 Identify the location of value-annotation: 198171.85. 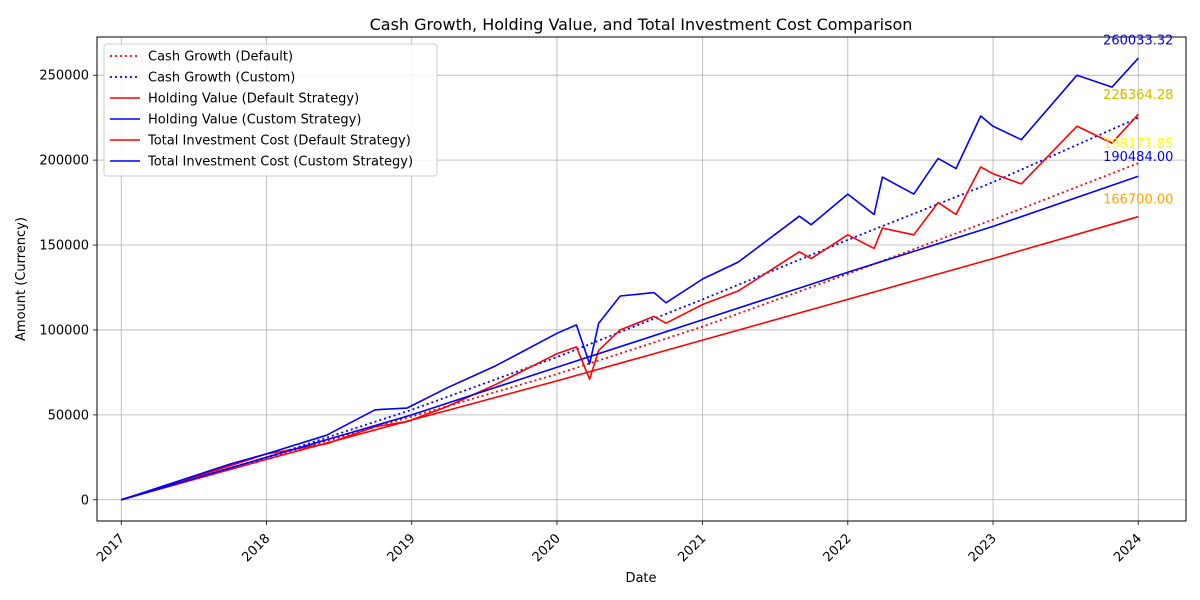
(1138, 144).